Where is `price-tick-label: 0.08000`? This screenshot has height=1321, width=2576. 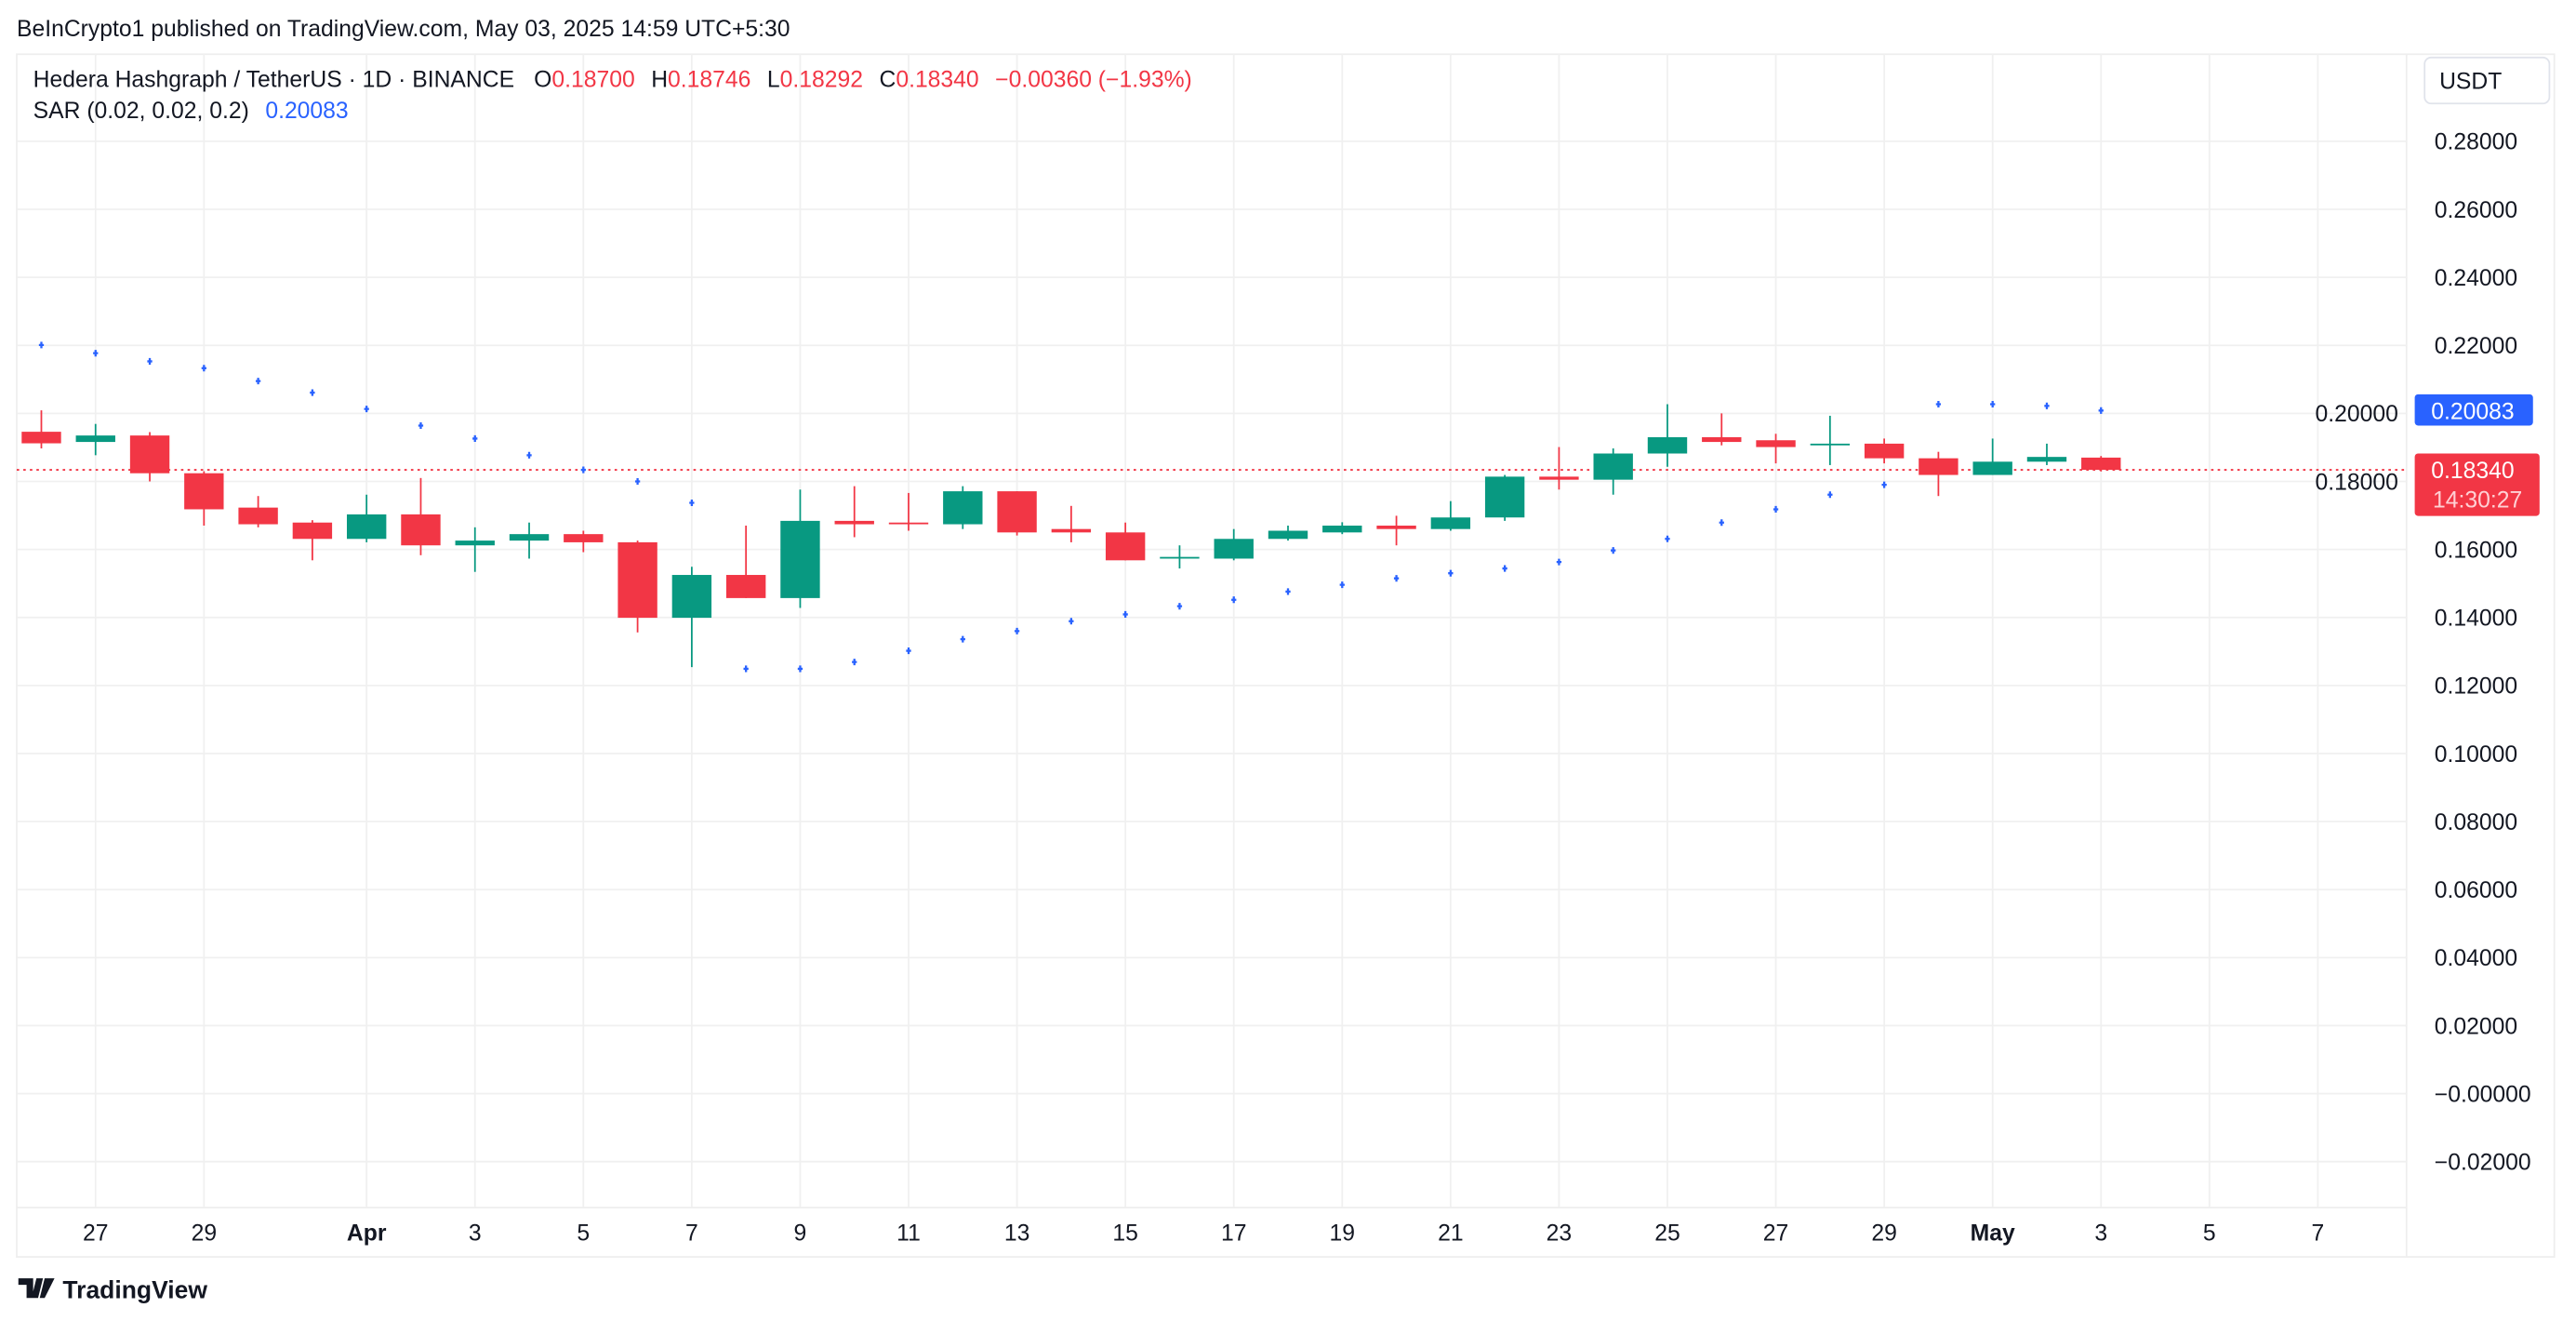 price-tick-label: 0.08000 is located at coordinates (2476, 822).